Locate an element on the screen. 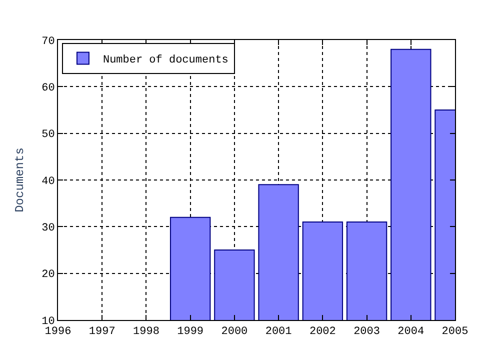 The height and width of the screenshot is (350, 480). y-tick-label: 50 is located at coordinates (48, 135).